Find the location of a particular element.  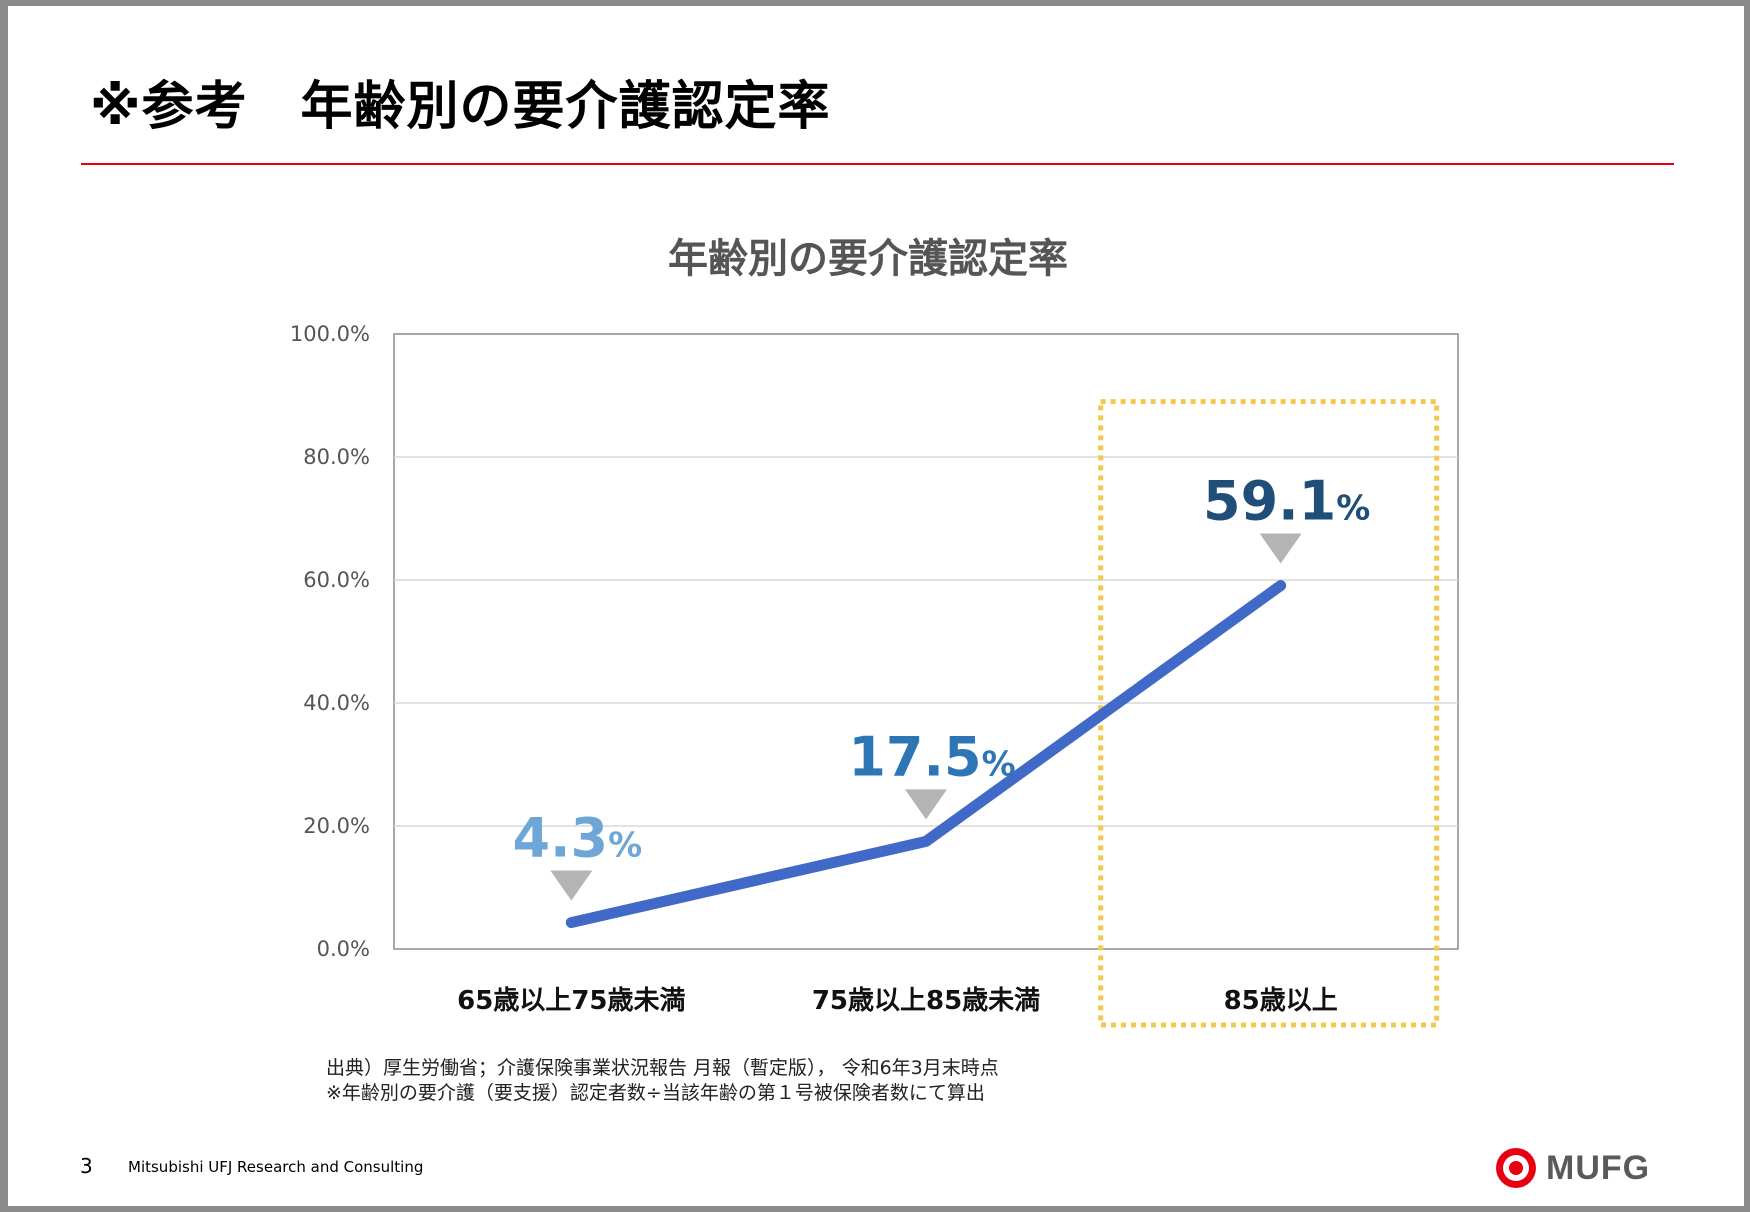

data-label-value: 4.3 is located at coordinates (560, 838).